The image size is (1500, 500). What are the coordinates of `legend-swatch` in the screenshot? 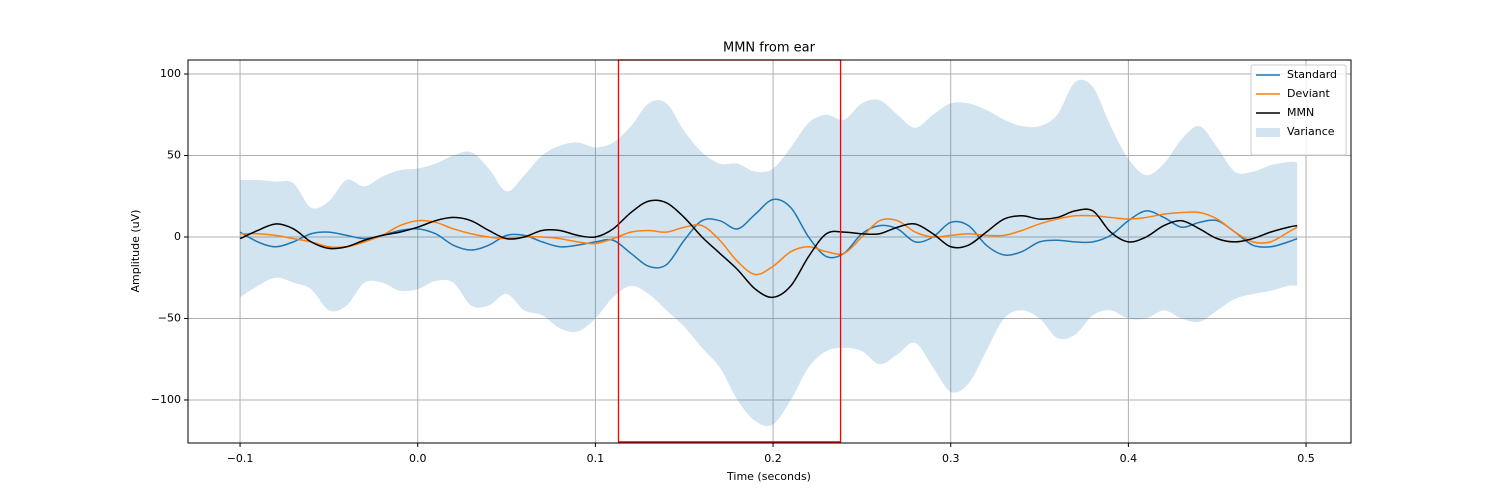 It's located at (1268, 132).